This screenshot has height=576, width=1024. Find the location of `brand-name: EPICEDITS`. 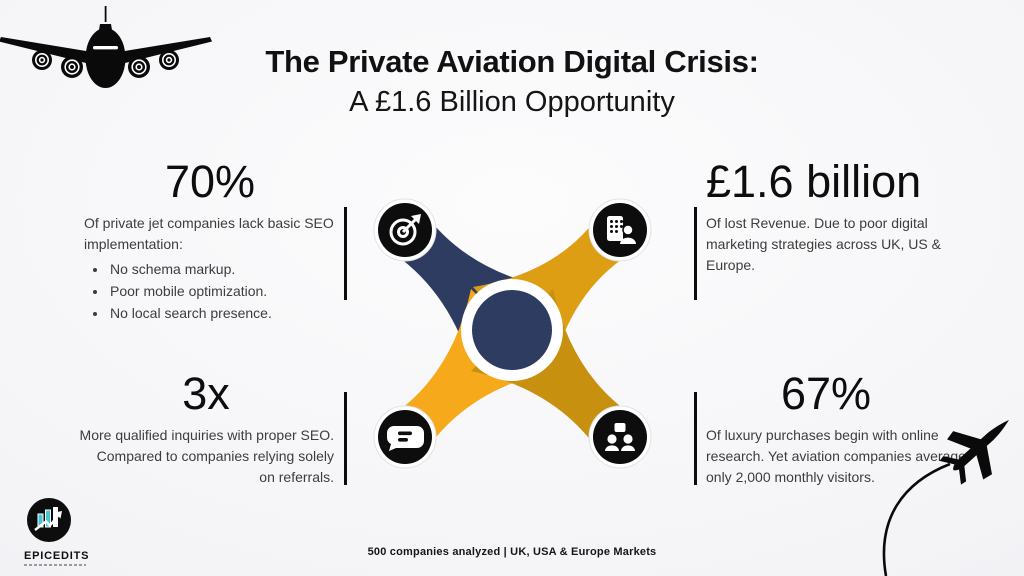

brand-name: EPICEDITS is located at coordinates (57, 556).